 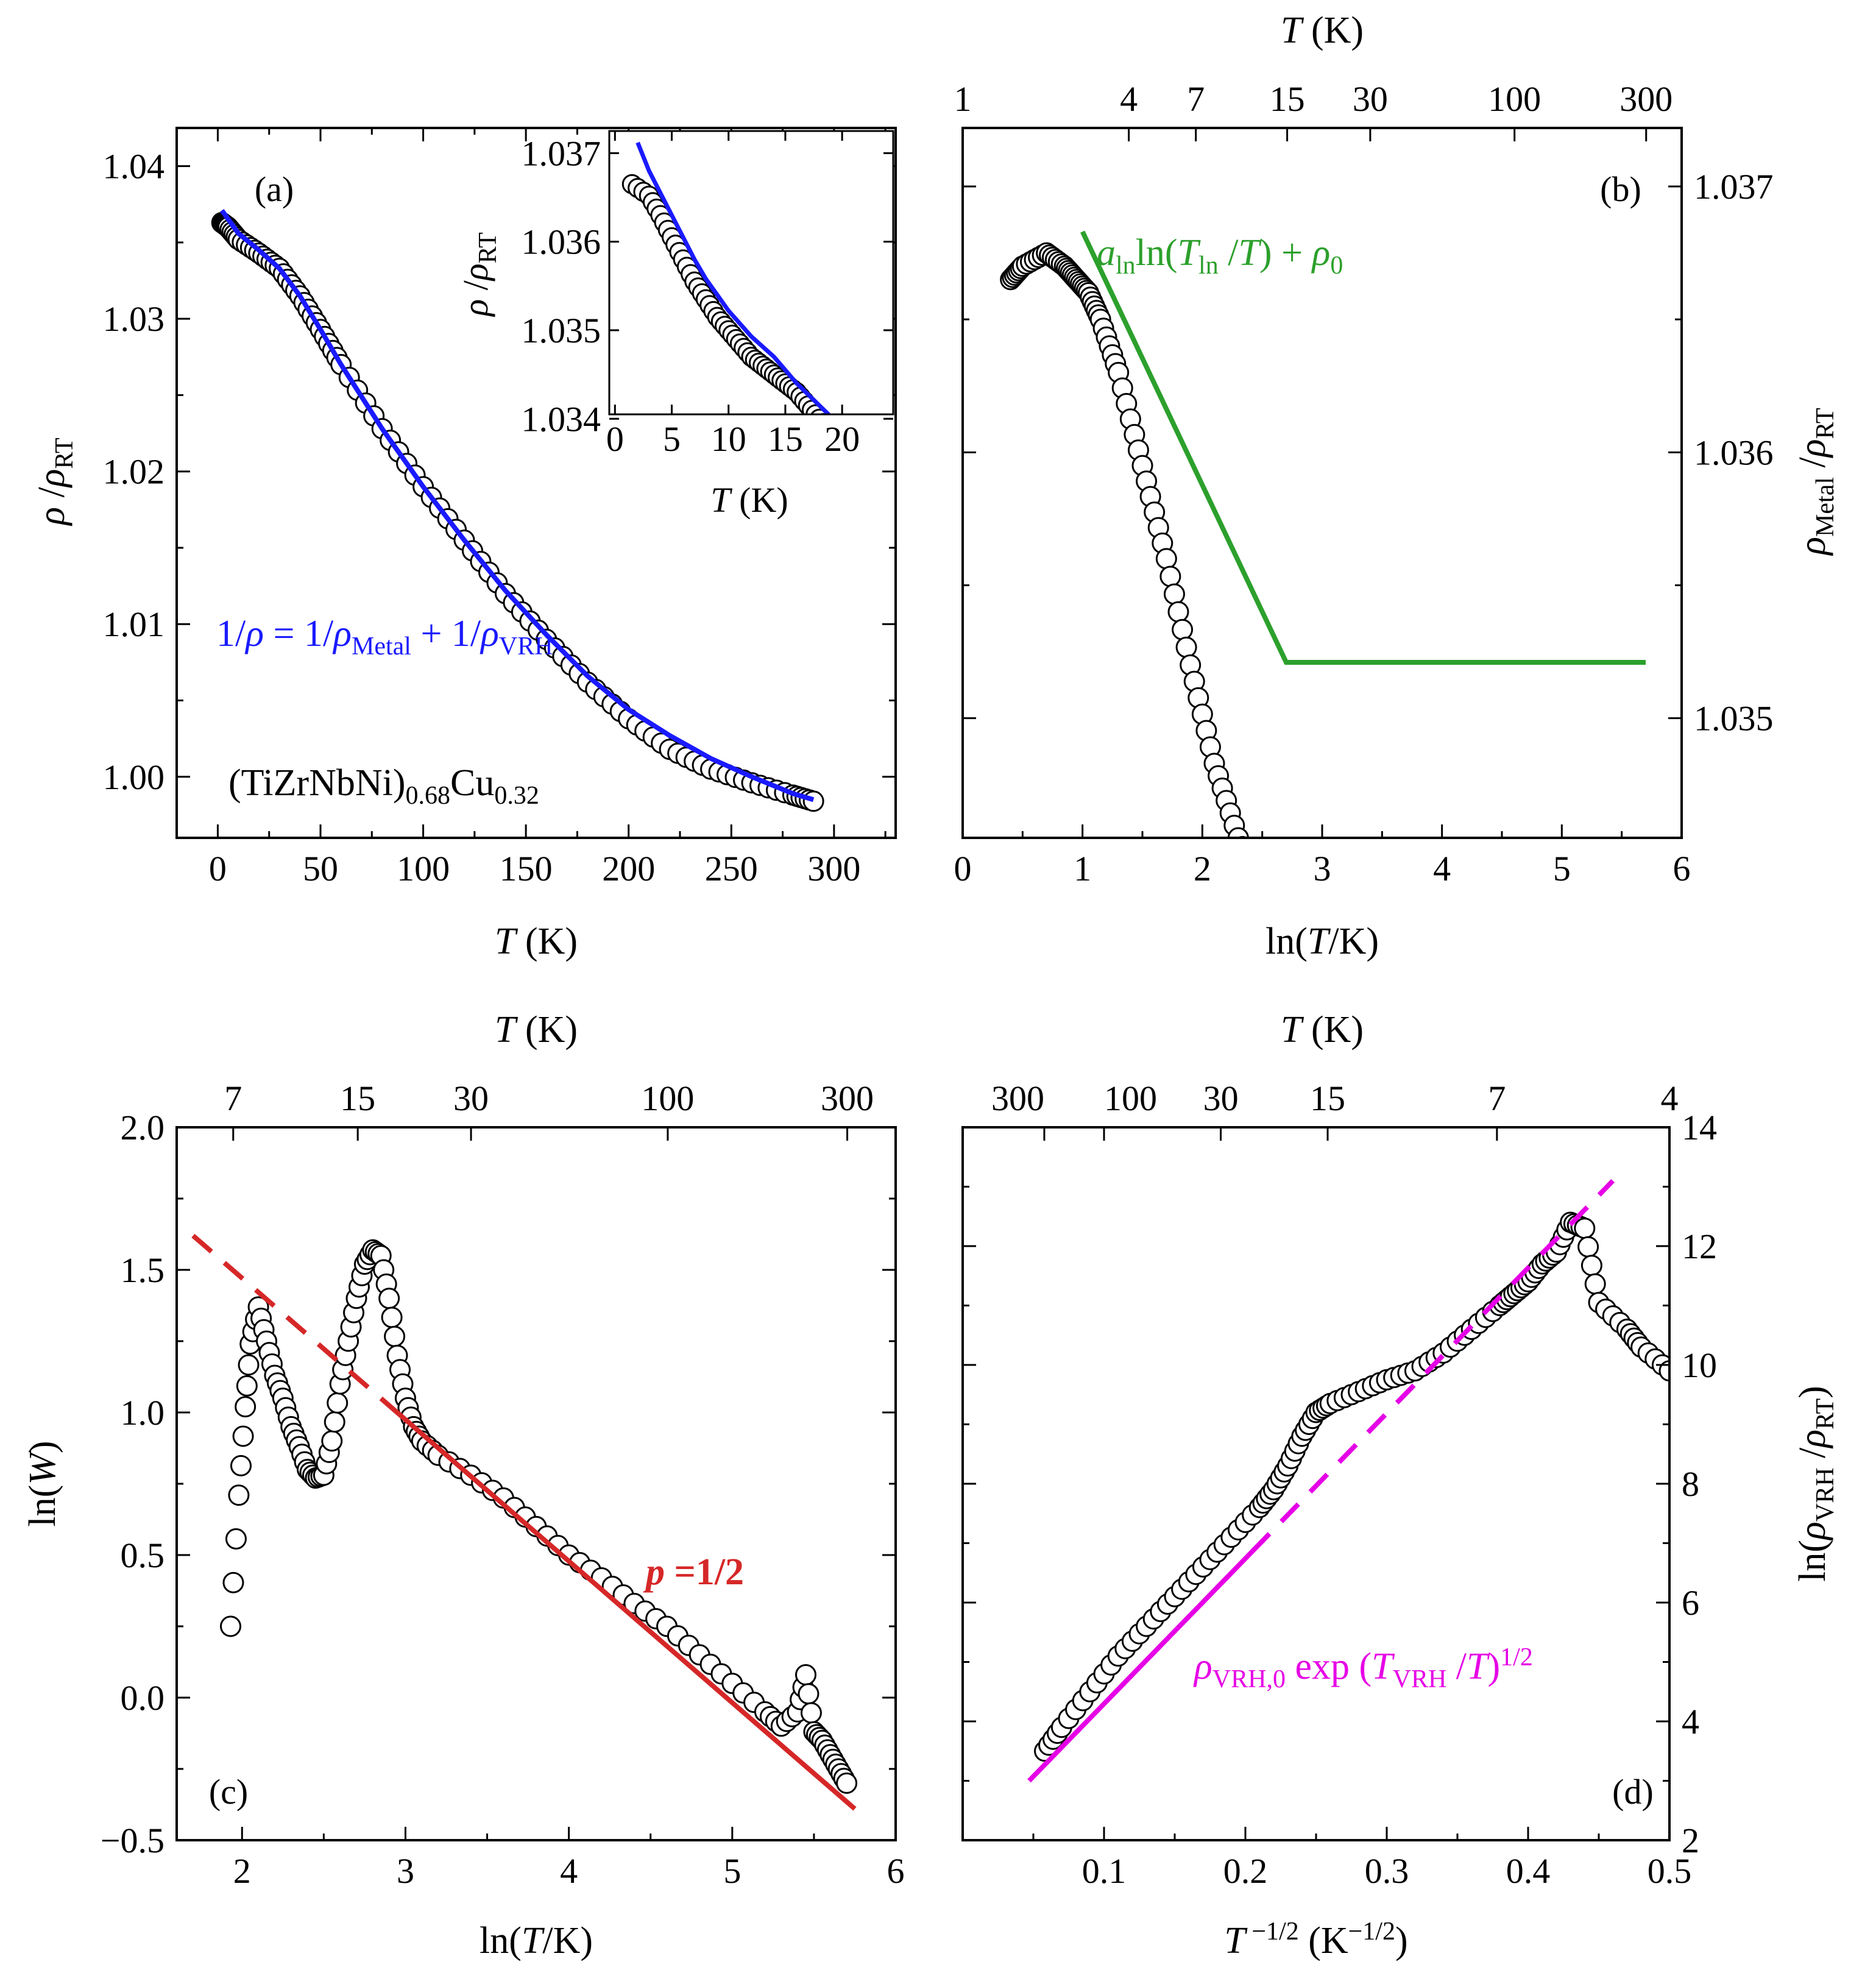 I want to click on inset-data, so click(x=748, y=311).